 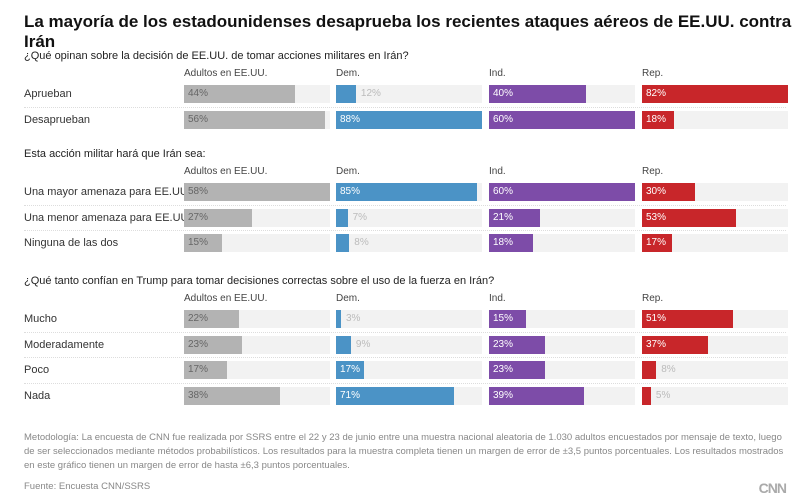 I want to click on bar-track: 88%, so click(x=409, y=119).